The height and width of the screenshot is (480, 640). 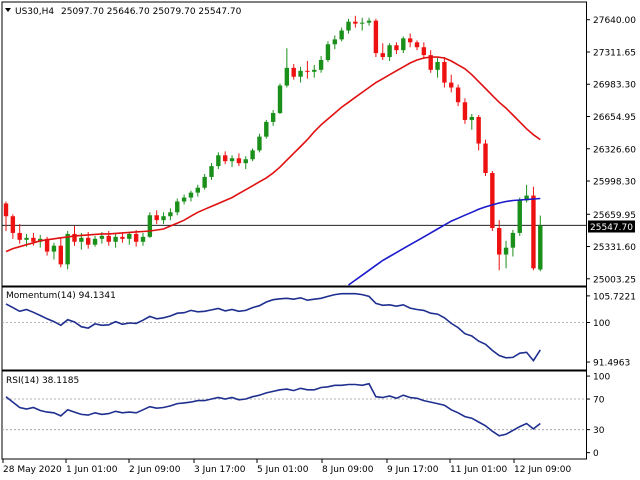 I want to click on last-price-label: 25547.70, so click(x=611, y=228).